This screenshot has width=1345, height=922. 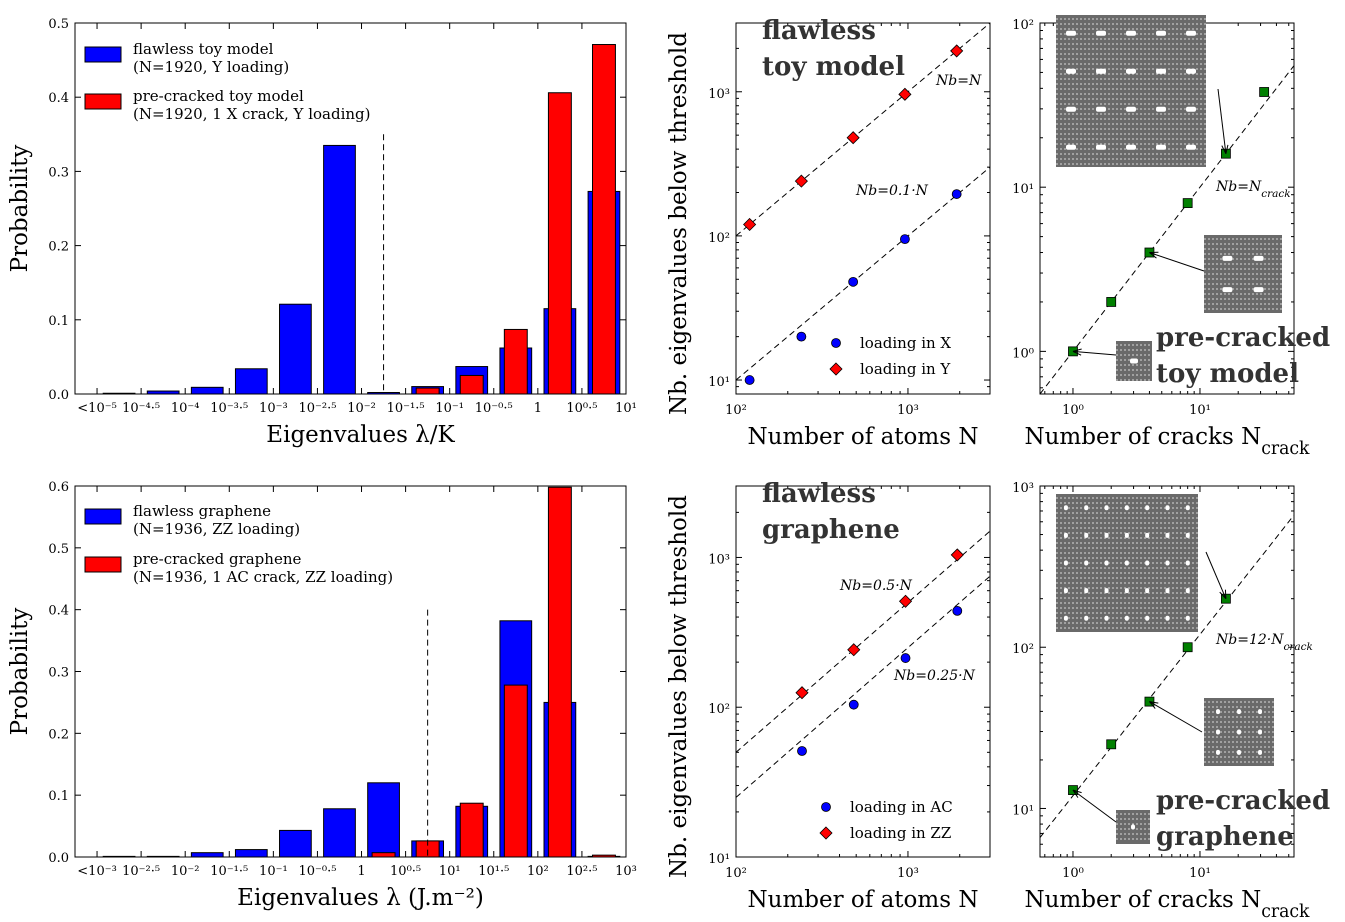 What do you see at coordinates (218, 96) in the screenshot?
I see `legend-label: pre-cracked toy model` at bounding box center [218, 96].